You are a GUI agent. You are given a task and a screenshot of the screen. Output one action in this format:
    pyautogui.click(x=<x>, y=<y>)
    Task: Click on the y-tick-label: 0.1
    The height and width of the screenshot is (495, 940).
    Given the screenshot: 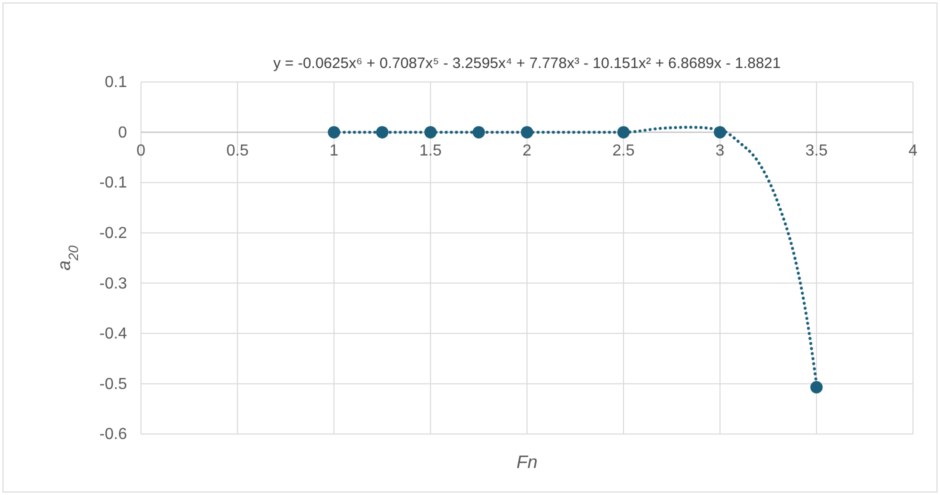 What is the action you would take?
    pyautogui.click(x=116, y=83)
    